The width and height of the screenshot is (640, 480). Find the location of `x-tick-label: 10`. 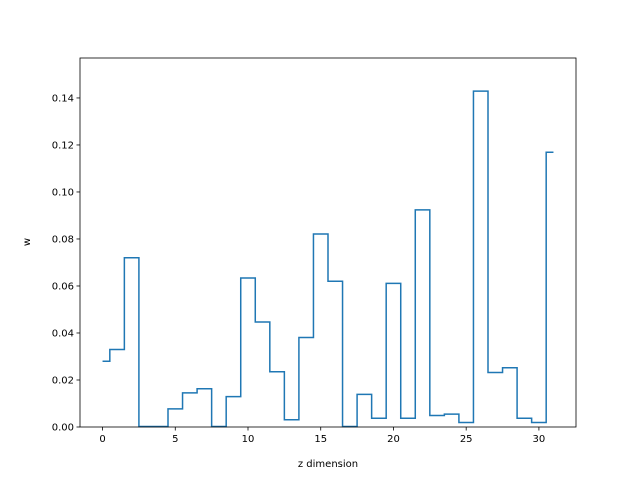

x-tick-label: 10 is located at coordinates (248, 439).